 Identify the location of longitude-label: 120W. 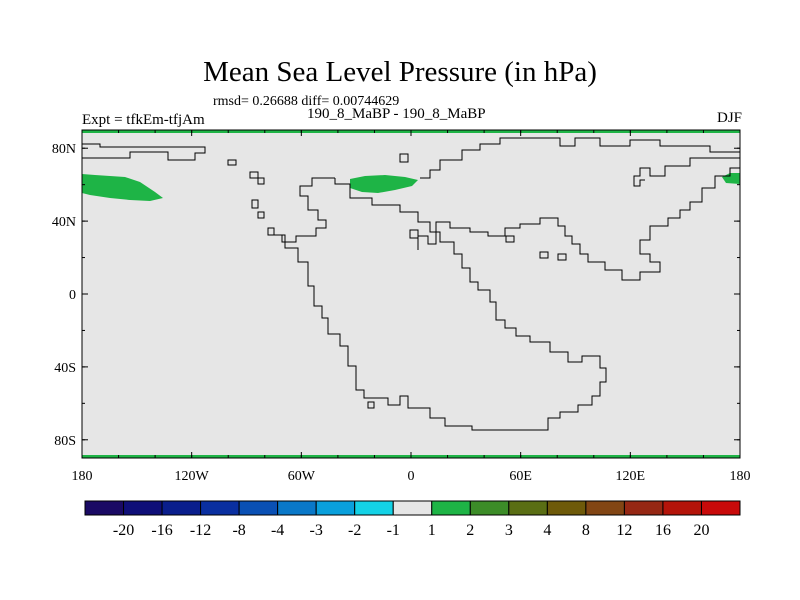
(192, 476).